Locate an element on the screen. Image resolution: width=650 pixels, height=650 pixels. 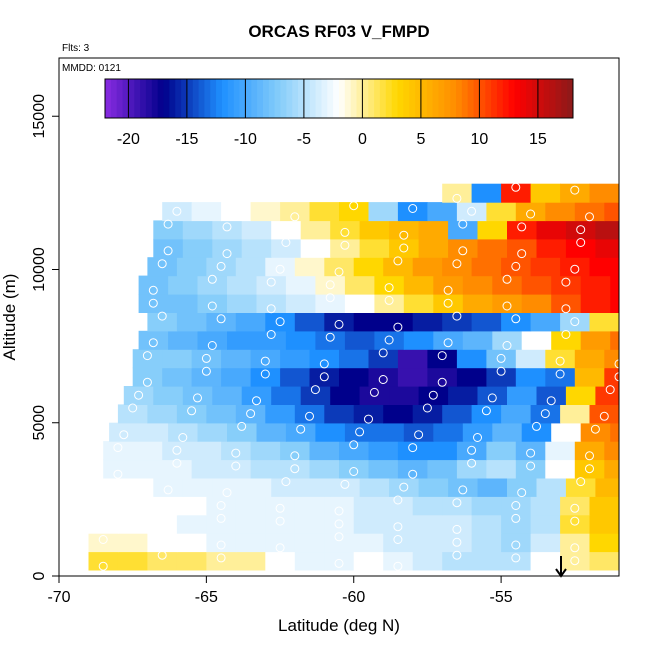
y-axis: 0 5000 10000 15000 is located at coordinates (45, 337).